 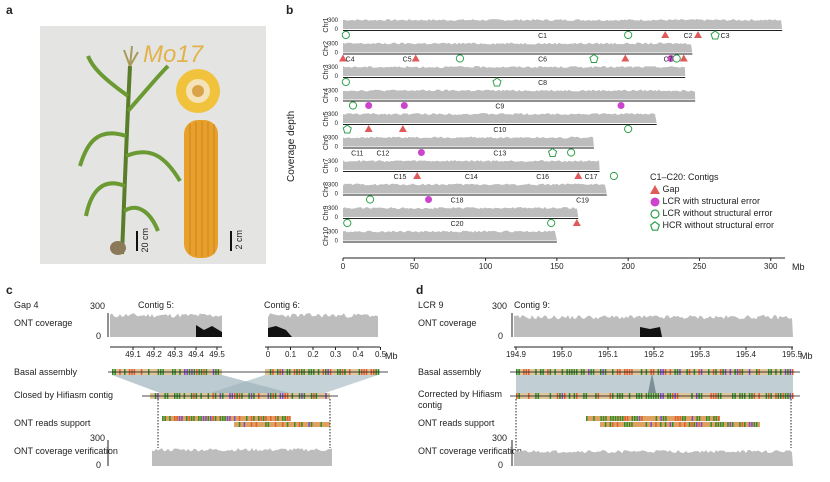 What do you see at coordinates (326, 24) in the screenshot?
I see `chr-label-chr1: Chr1` at bounding box center [326, 24].